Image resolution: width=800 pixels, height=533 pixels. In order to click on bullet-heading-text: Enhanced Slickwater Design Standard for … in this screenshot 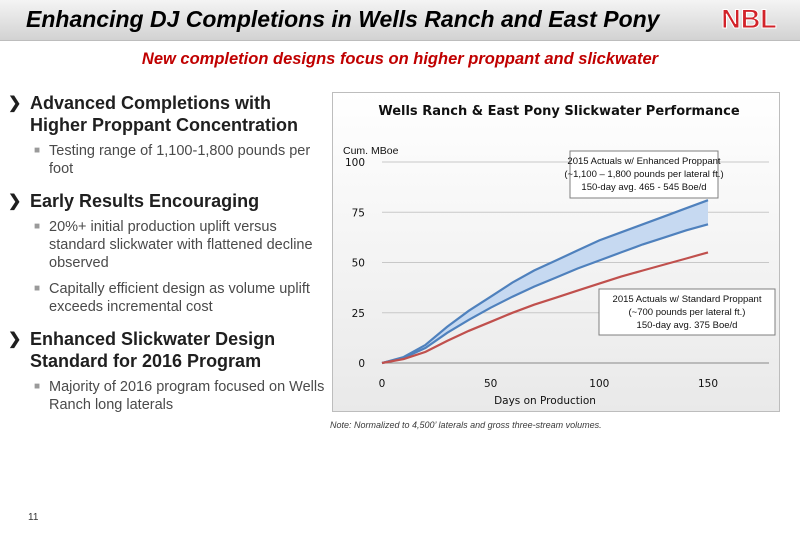, I will do `click(153, 350)`.